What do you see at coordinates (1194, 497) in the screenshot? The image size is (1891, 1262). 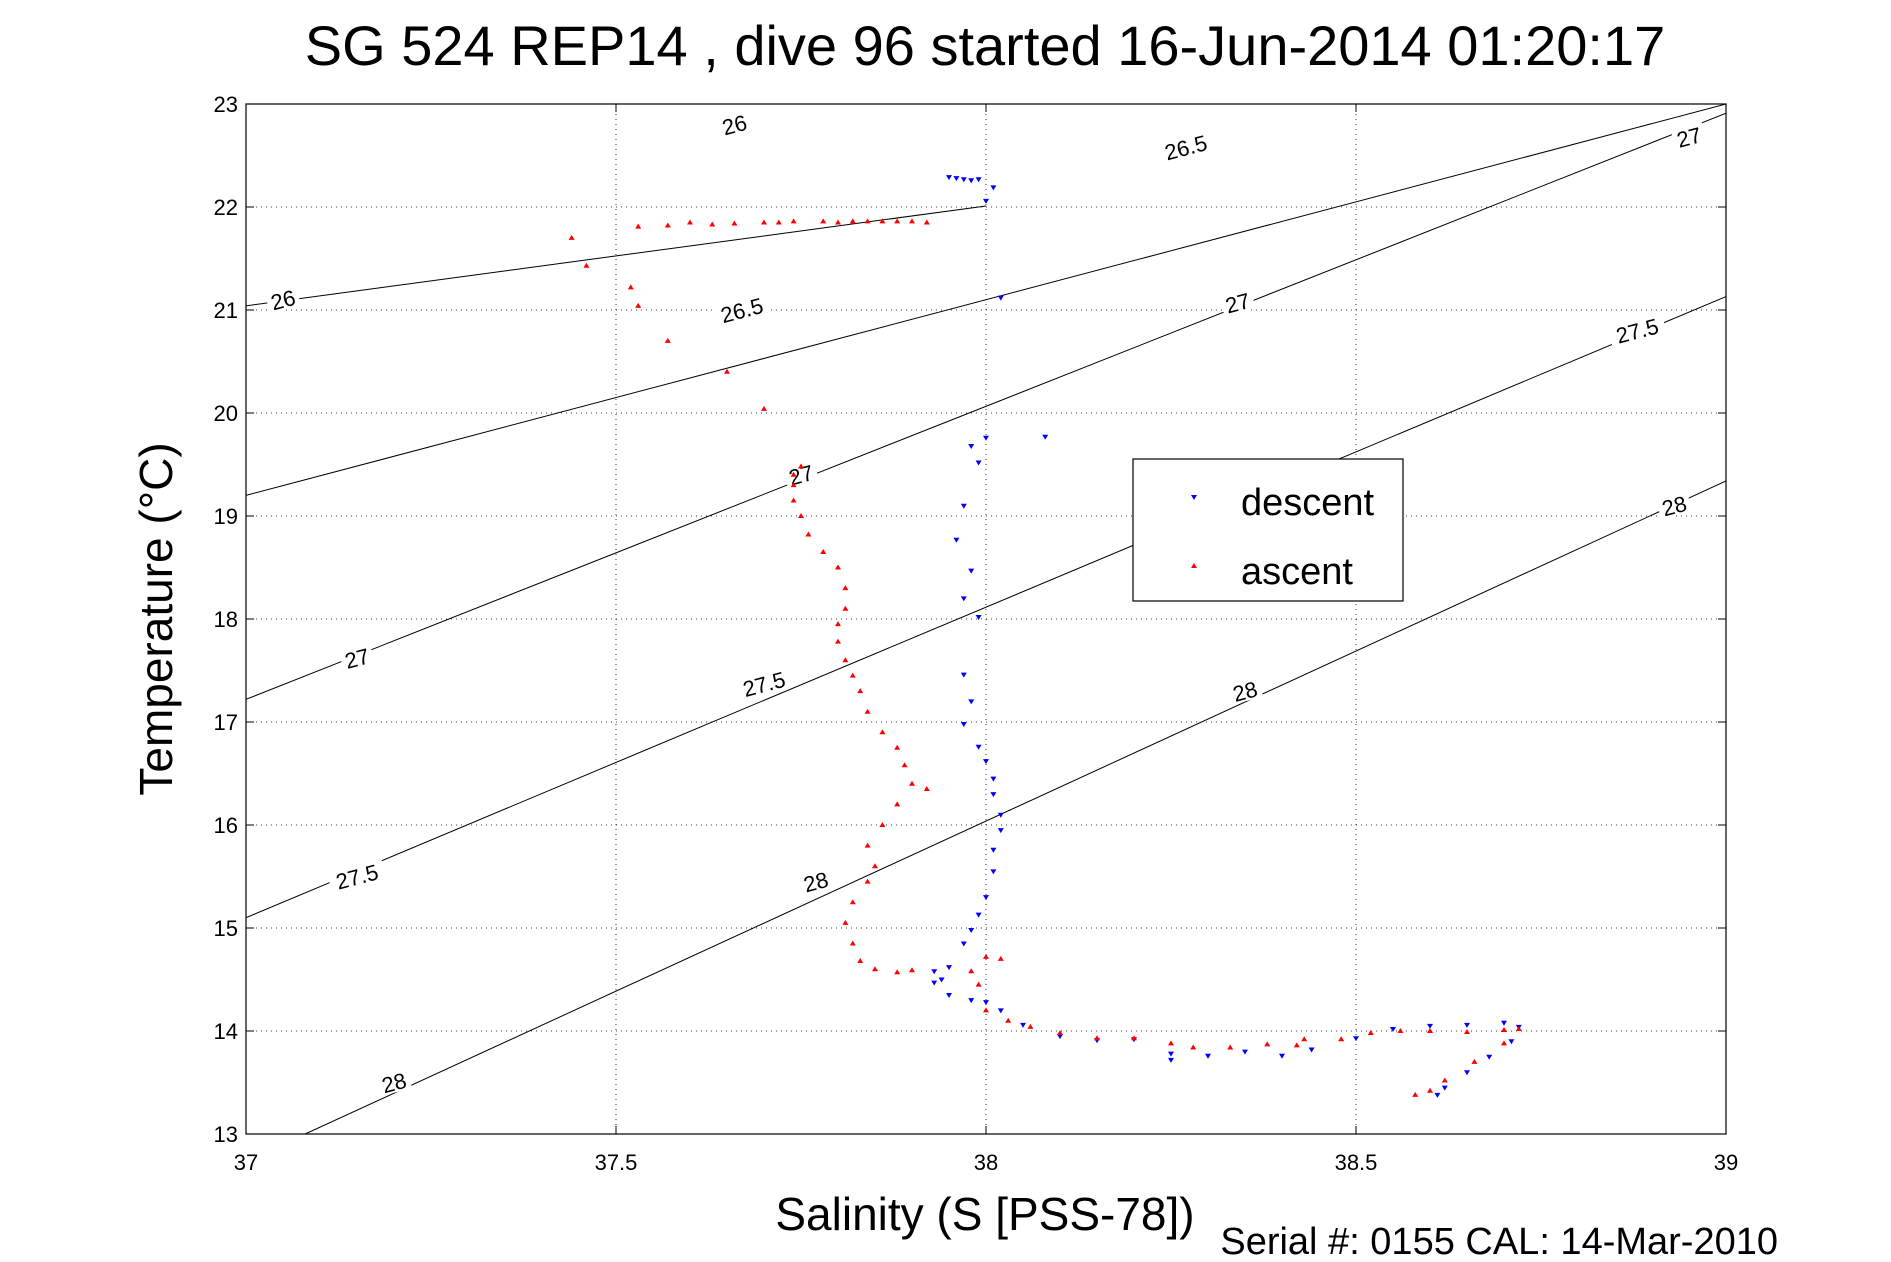 I see `legend-marker-descent` at bounding box center [1194, 497].